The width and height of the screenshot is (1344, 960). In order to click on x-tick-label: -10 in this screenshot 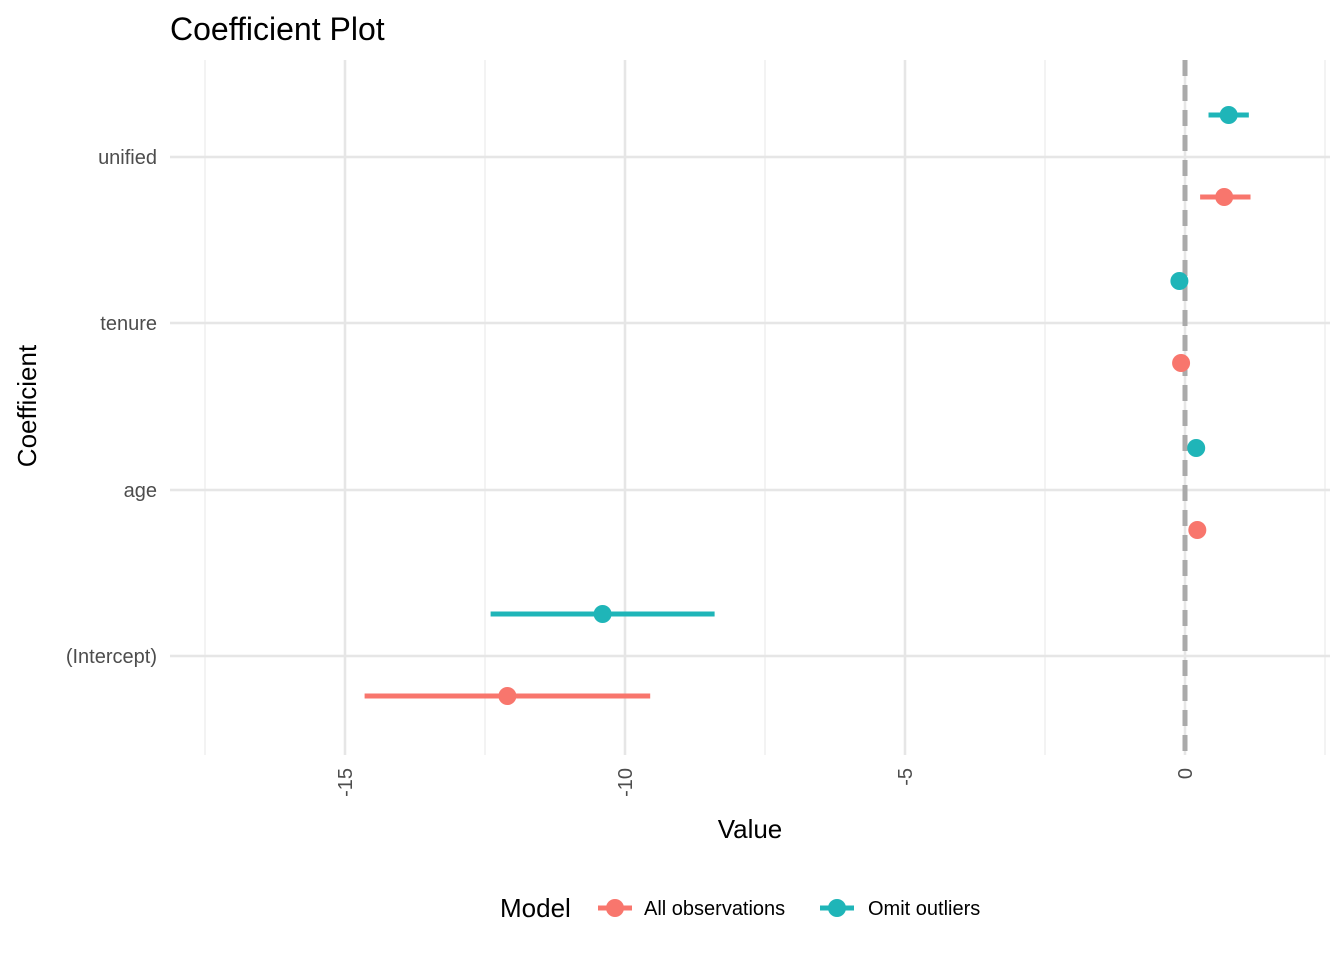, I will do `click(626, 782)`.